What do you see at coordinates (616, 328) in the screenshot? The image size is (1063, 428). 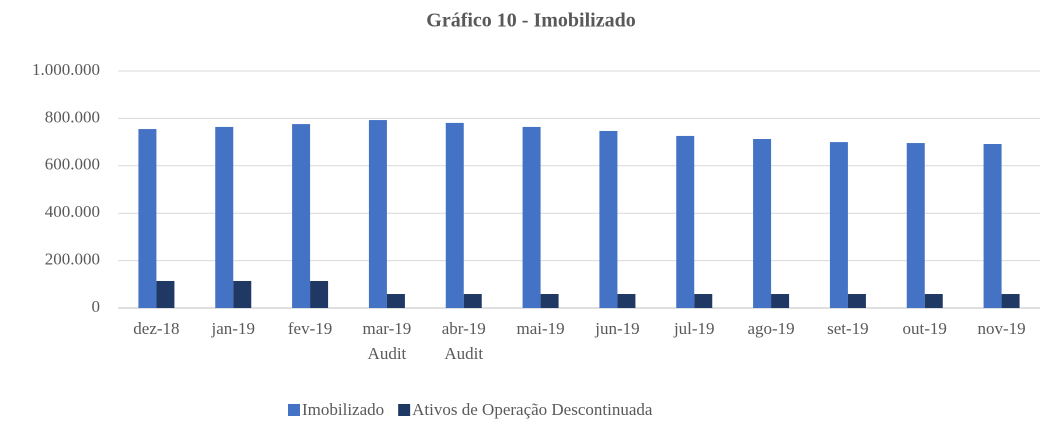 I see `x-tick-label: jun-19` at bounding box center [616, 328].